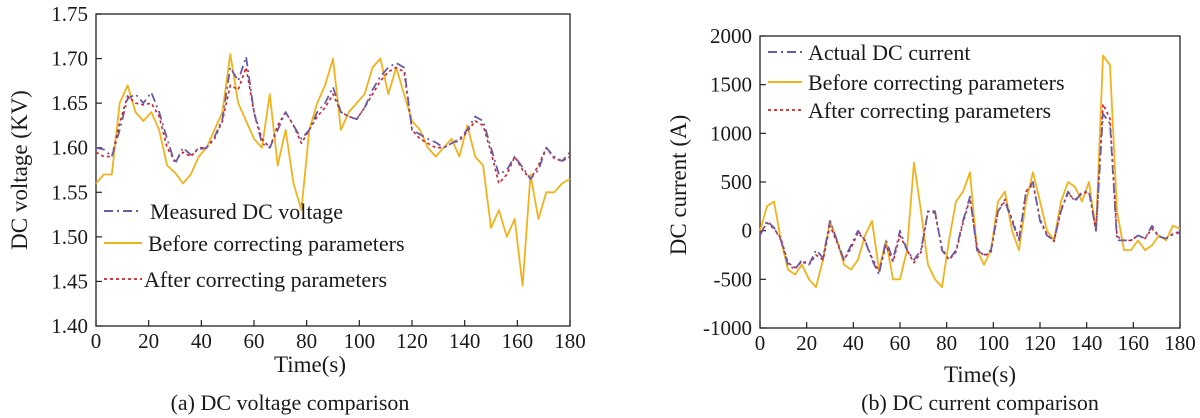 Image resolution: width=1200 pixels, height=418 pixels. I want to click on y-tick-label-a: 1.45, so click(69, 281).